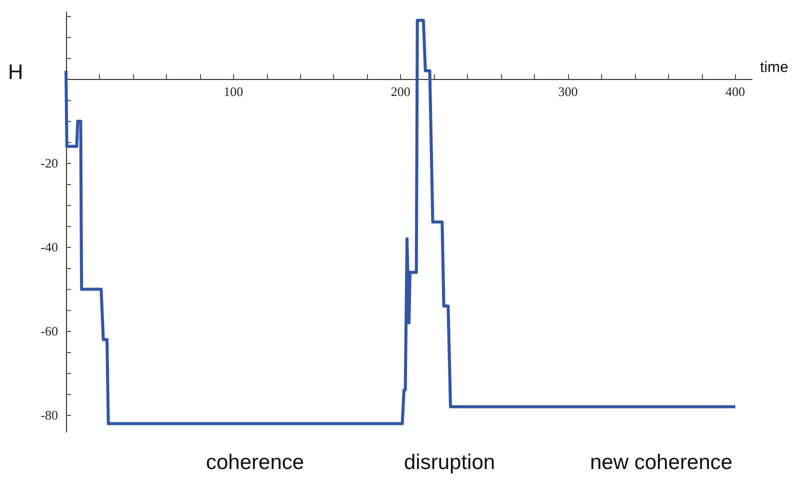  What do you see at coordinates (774, 67) in the screenshot?
I see `x-axis-title: time` at bounding box center [774, 67].